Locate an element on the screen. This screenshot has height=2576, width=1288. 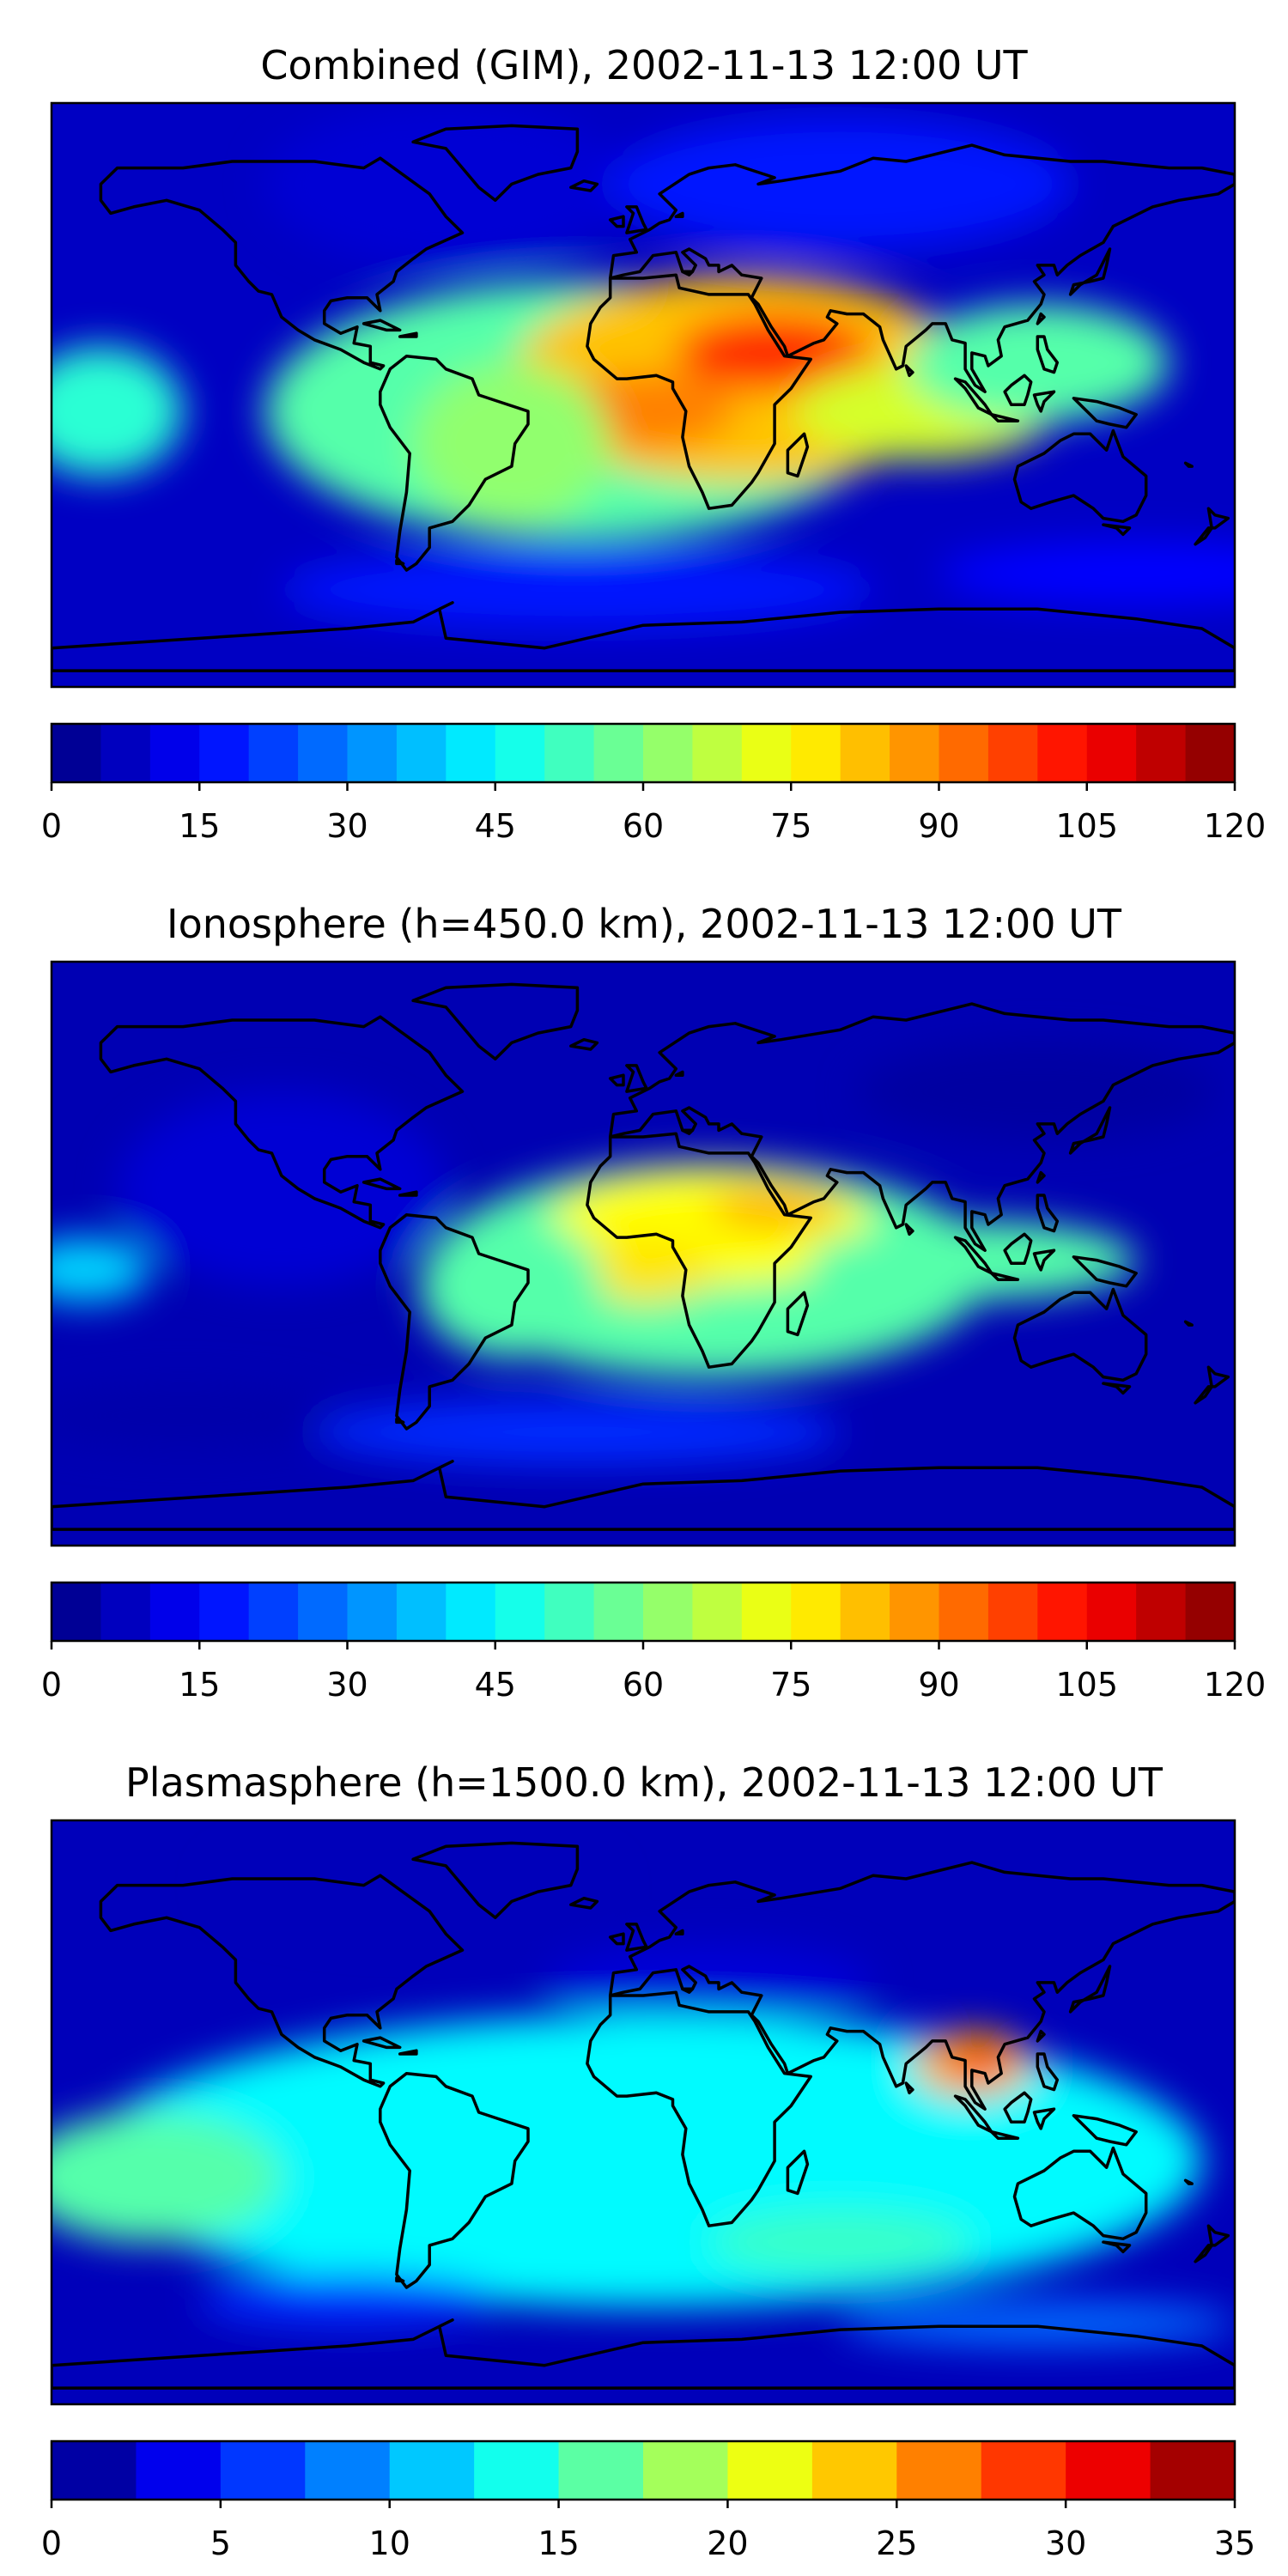
colorbar-tick-label: 20 is located at coordinates (727, 2543).